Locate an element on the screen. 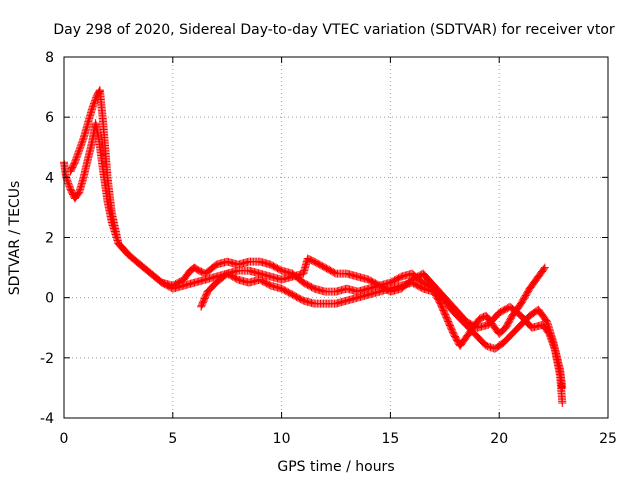  y-tick-label: 0 is located at coordinates (49, 299).